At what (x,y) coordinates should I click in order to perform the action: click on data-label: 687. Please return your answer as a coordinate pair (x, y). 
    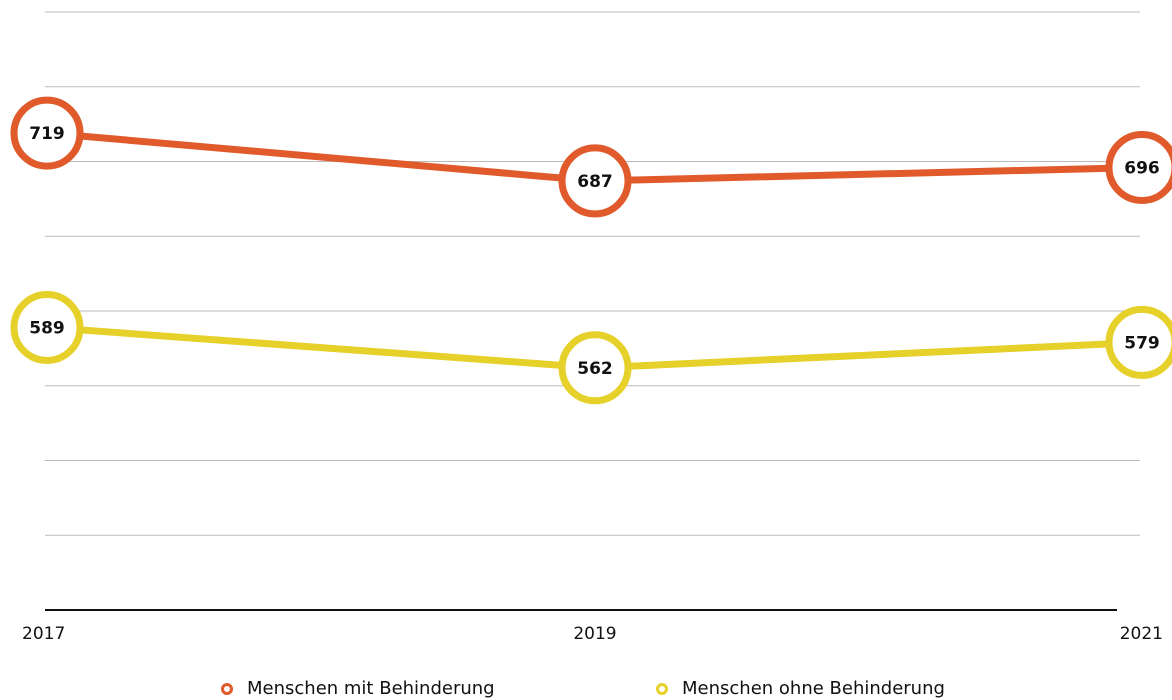
    Looking at the image, I should click on (595, 182).